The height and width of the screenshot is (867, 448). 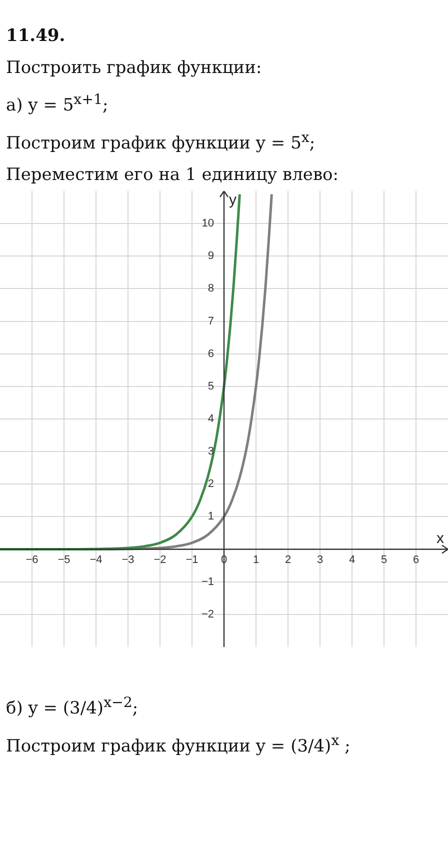 What do you see at coordinates (352, 560) in the screenshot?
I see `x-tick-label: 4` at bounding box center [352, 560].